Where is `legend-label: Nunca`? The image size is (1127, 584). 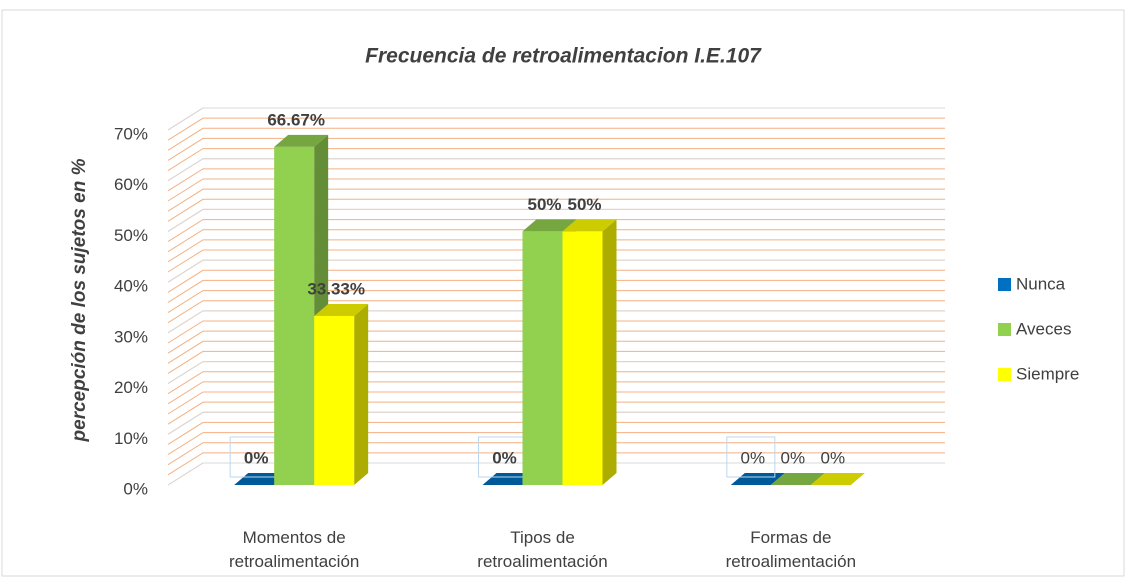
legend-label: Nunca is located at coordinates (1041, 283).